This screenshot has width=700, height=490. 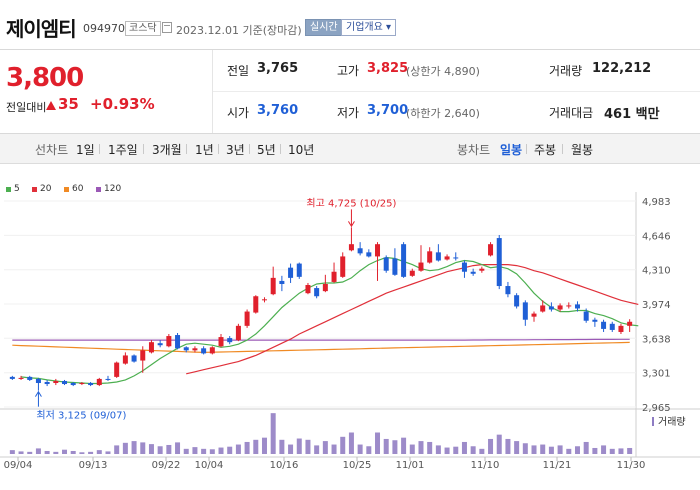 What do you see at coordinates (85, 150) in the screenshot?
I see `tab-1d: 1일` at bounding box center [85, 150].